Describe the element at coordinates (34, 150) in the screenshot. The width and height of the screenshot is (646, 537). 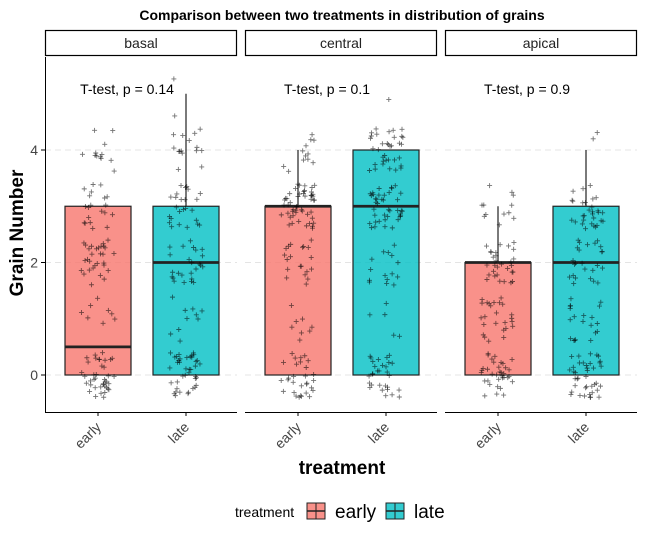
I see `y-tick-label: 4` at that location.